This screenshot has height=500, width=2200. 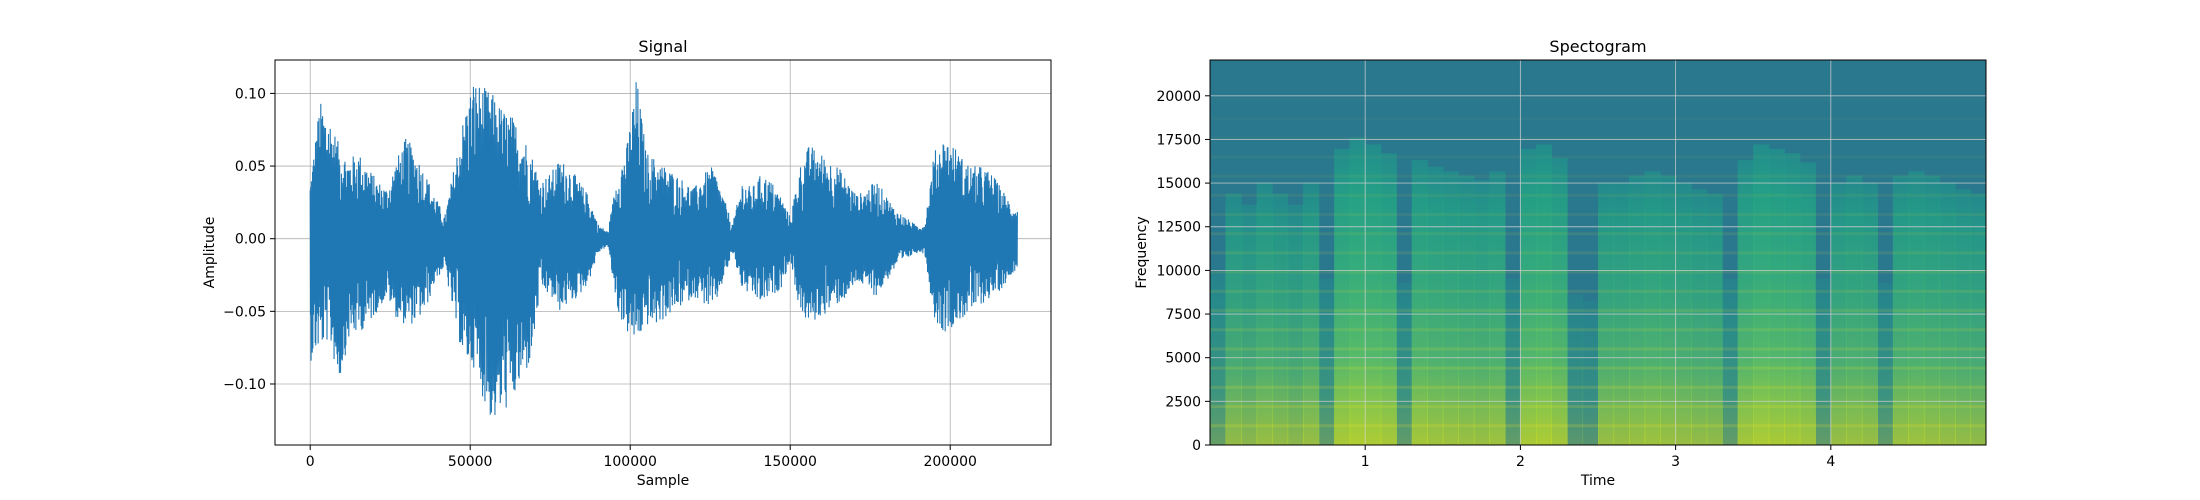 What do you see at coordinates (1178, 184) in the screenshot?
I see `spectrogram-y-tick-label: 15000` at bounding box center [1178, 184].